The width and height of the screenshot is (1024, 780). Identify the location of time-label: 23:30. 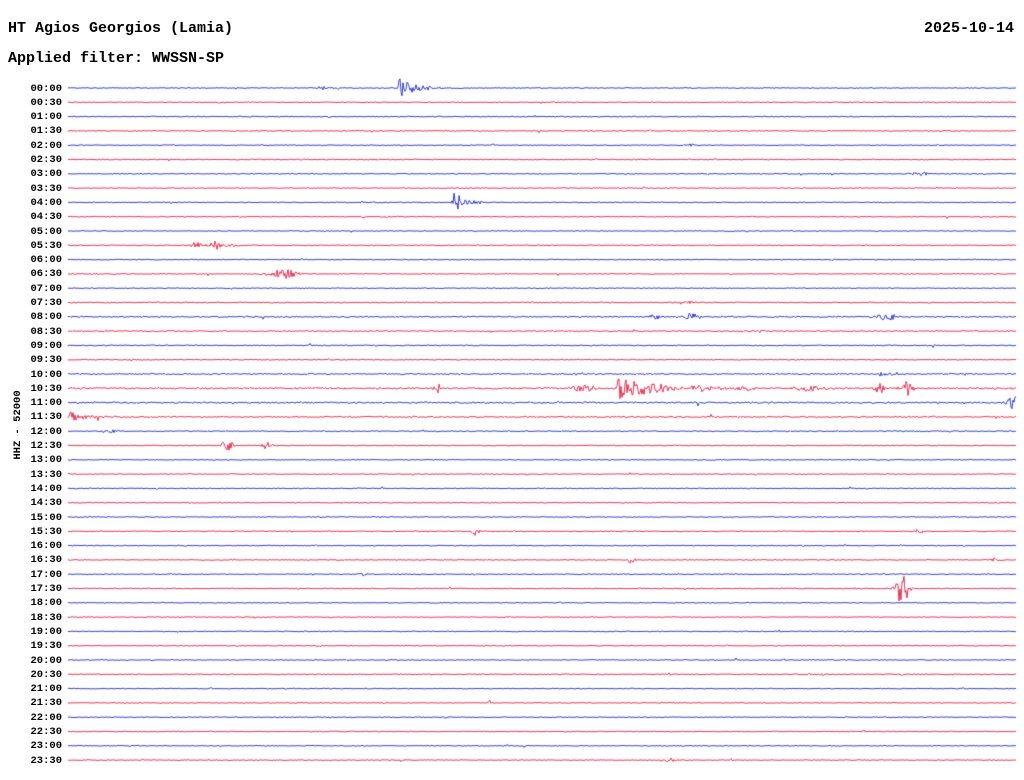
(46, 760).